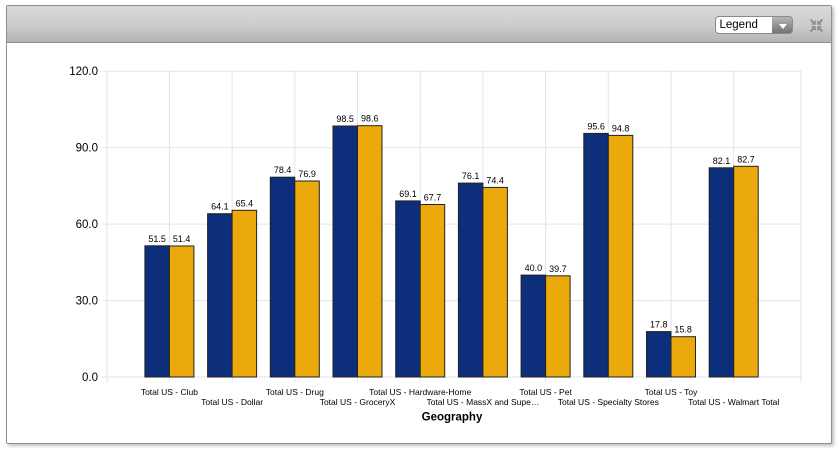  What do you see at coordinates (169, 392) in the screenshot?
I see `svg-text: Total US - Club` at bounding box center [169, 392].